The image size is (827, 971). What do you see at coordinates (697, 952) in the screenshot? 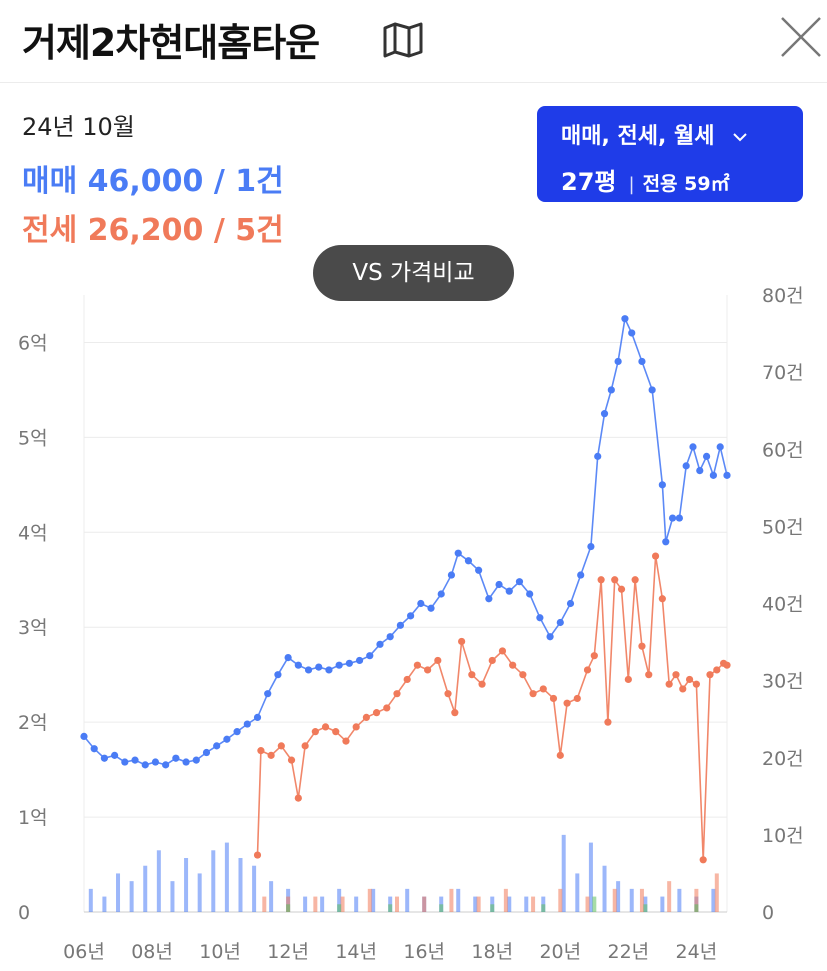
I see `x-tick-label: 24년` at bounding box center [697, 952].